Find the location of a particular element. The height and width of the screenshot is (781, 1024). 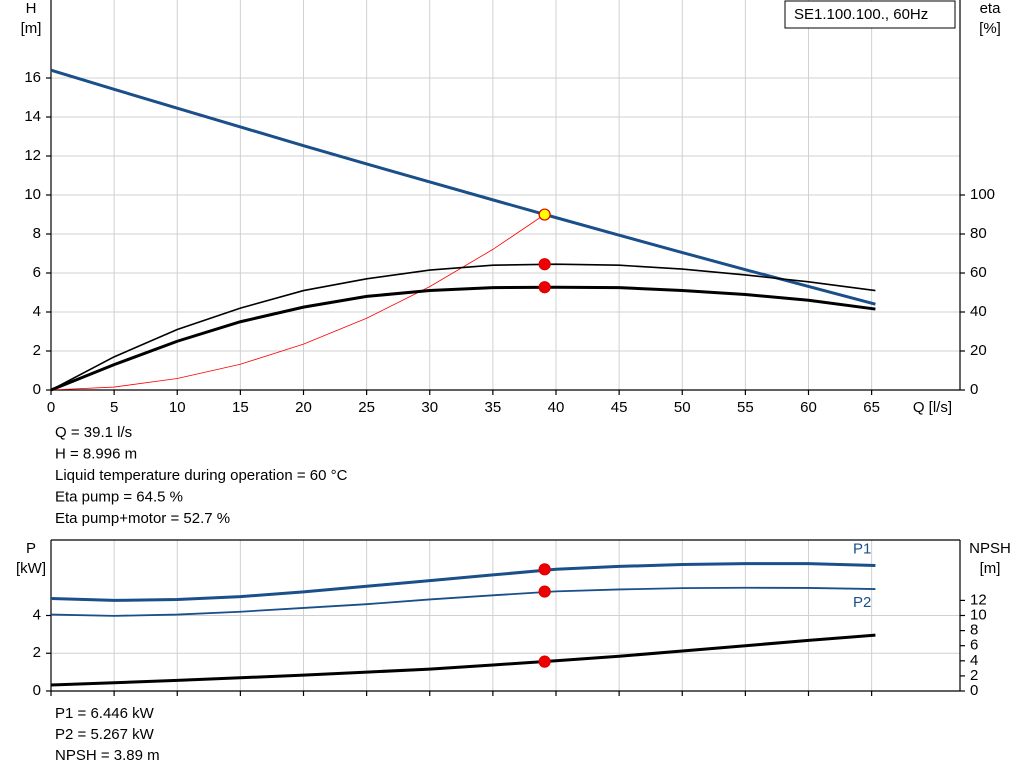

x-axis-label: Q [l/s] is located at coordinates (932, 407).